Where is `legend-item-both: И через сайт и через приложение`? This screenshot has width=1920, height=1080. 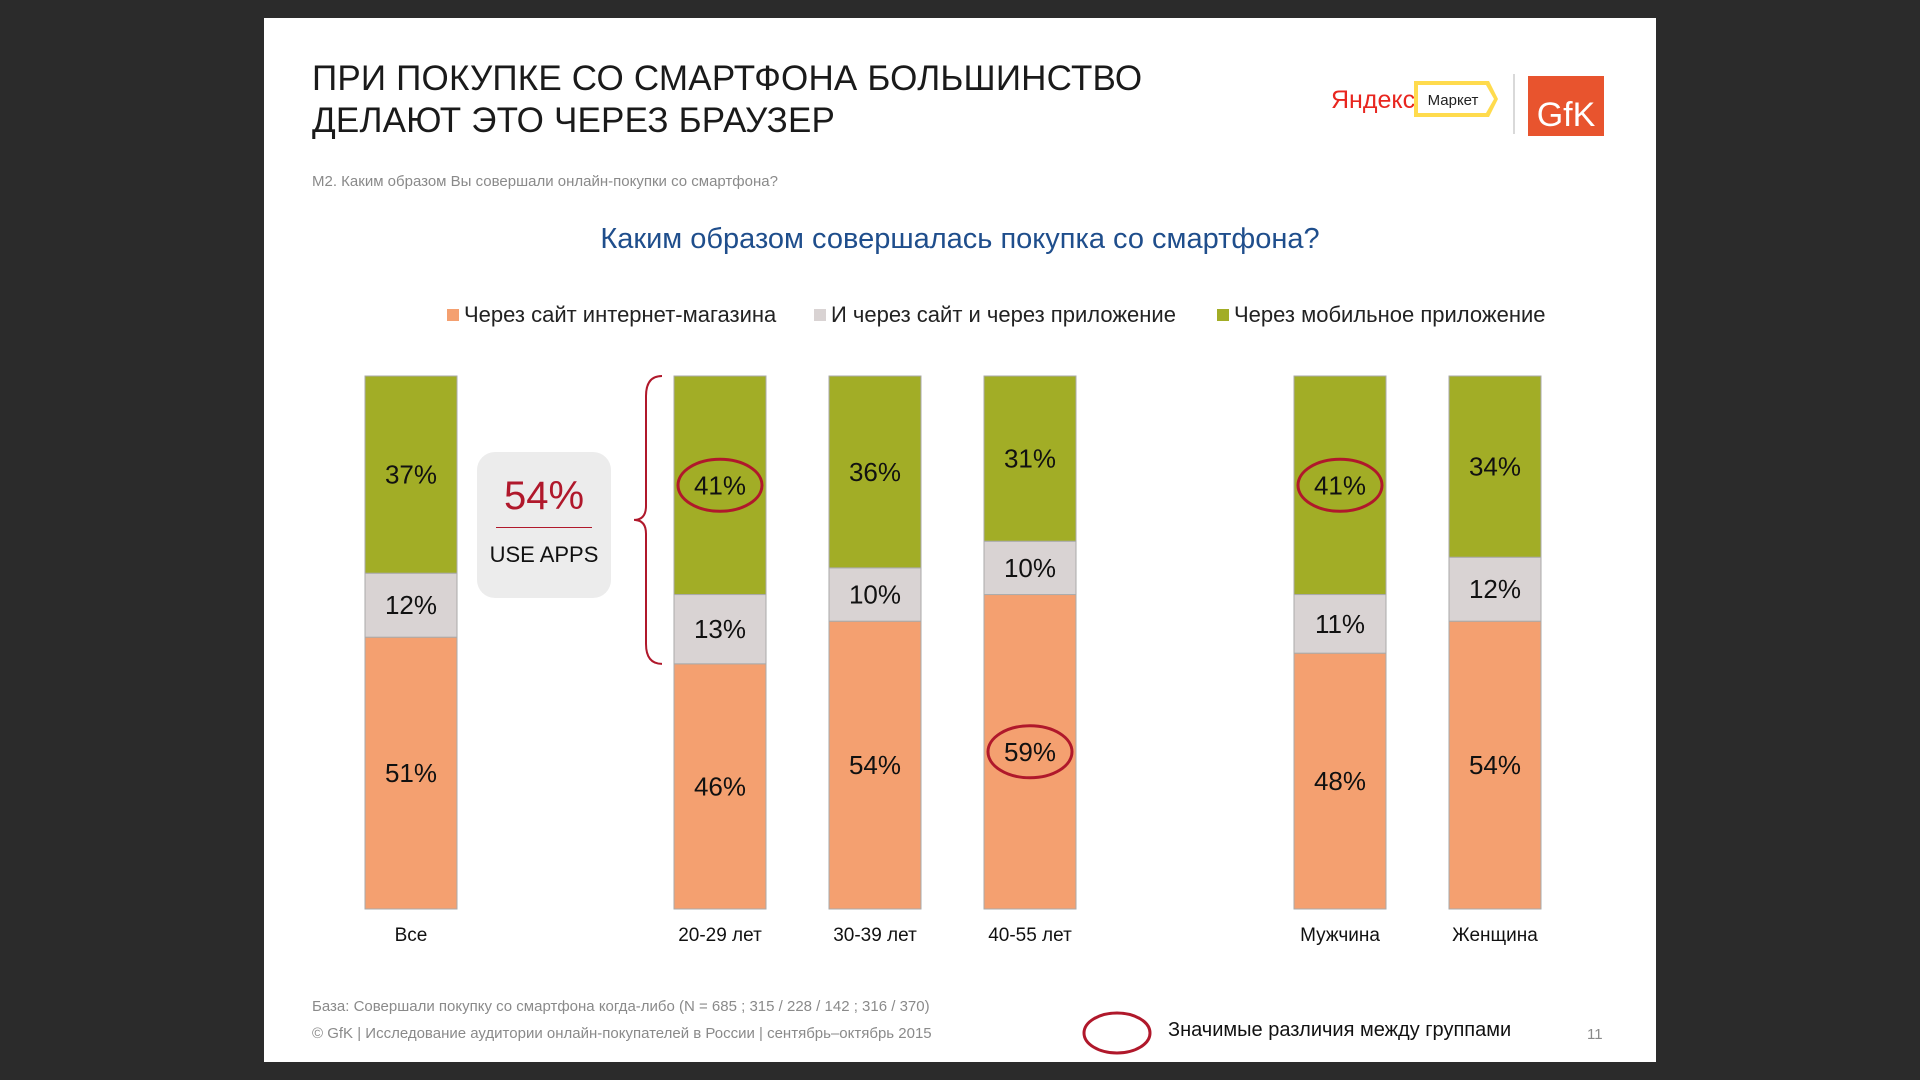
legend-item-both: И через сайт и через приложение is located at coordinates (995, 315).